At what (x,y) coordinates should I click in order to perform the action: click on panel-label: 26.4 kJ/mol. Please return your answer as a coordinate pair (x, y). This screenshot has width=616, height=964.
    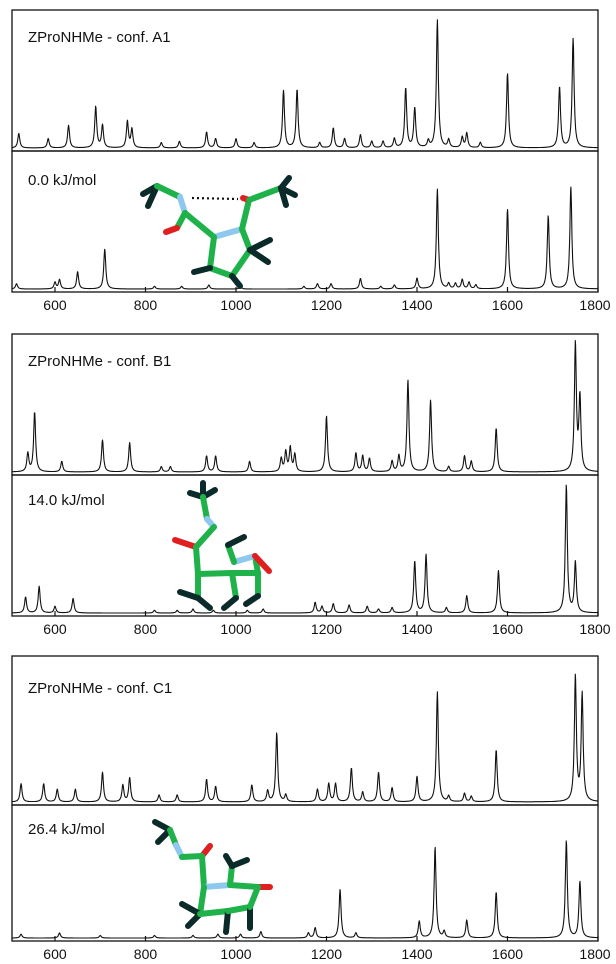
    Looking at the image, I should click on (66, 829).